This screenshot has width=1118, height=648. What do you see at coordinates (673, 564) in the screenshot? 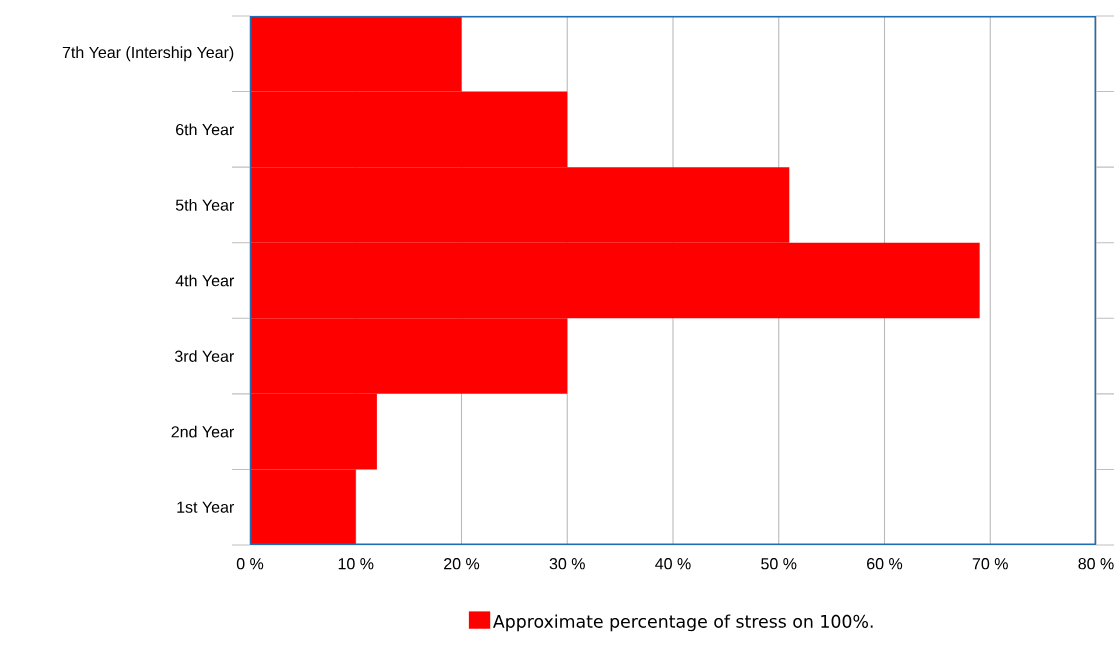
I see `x-tick-label: 40 %` at bounding box center [673, 564].